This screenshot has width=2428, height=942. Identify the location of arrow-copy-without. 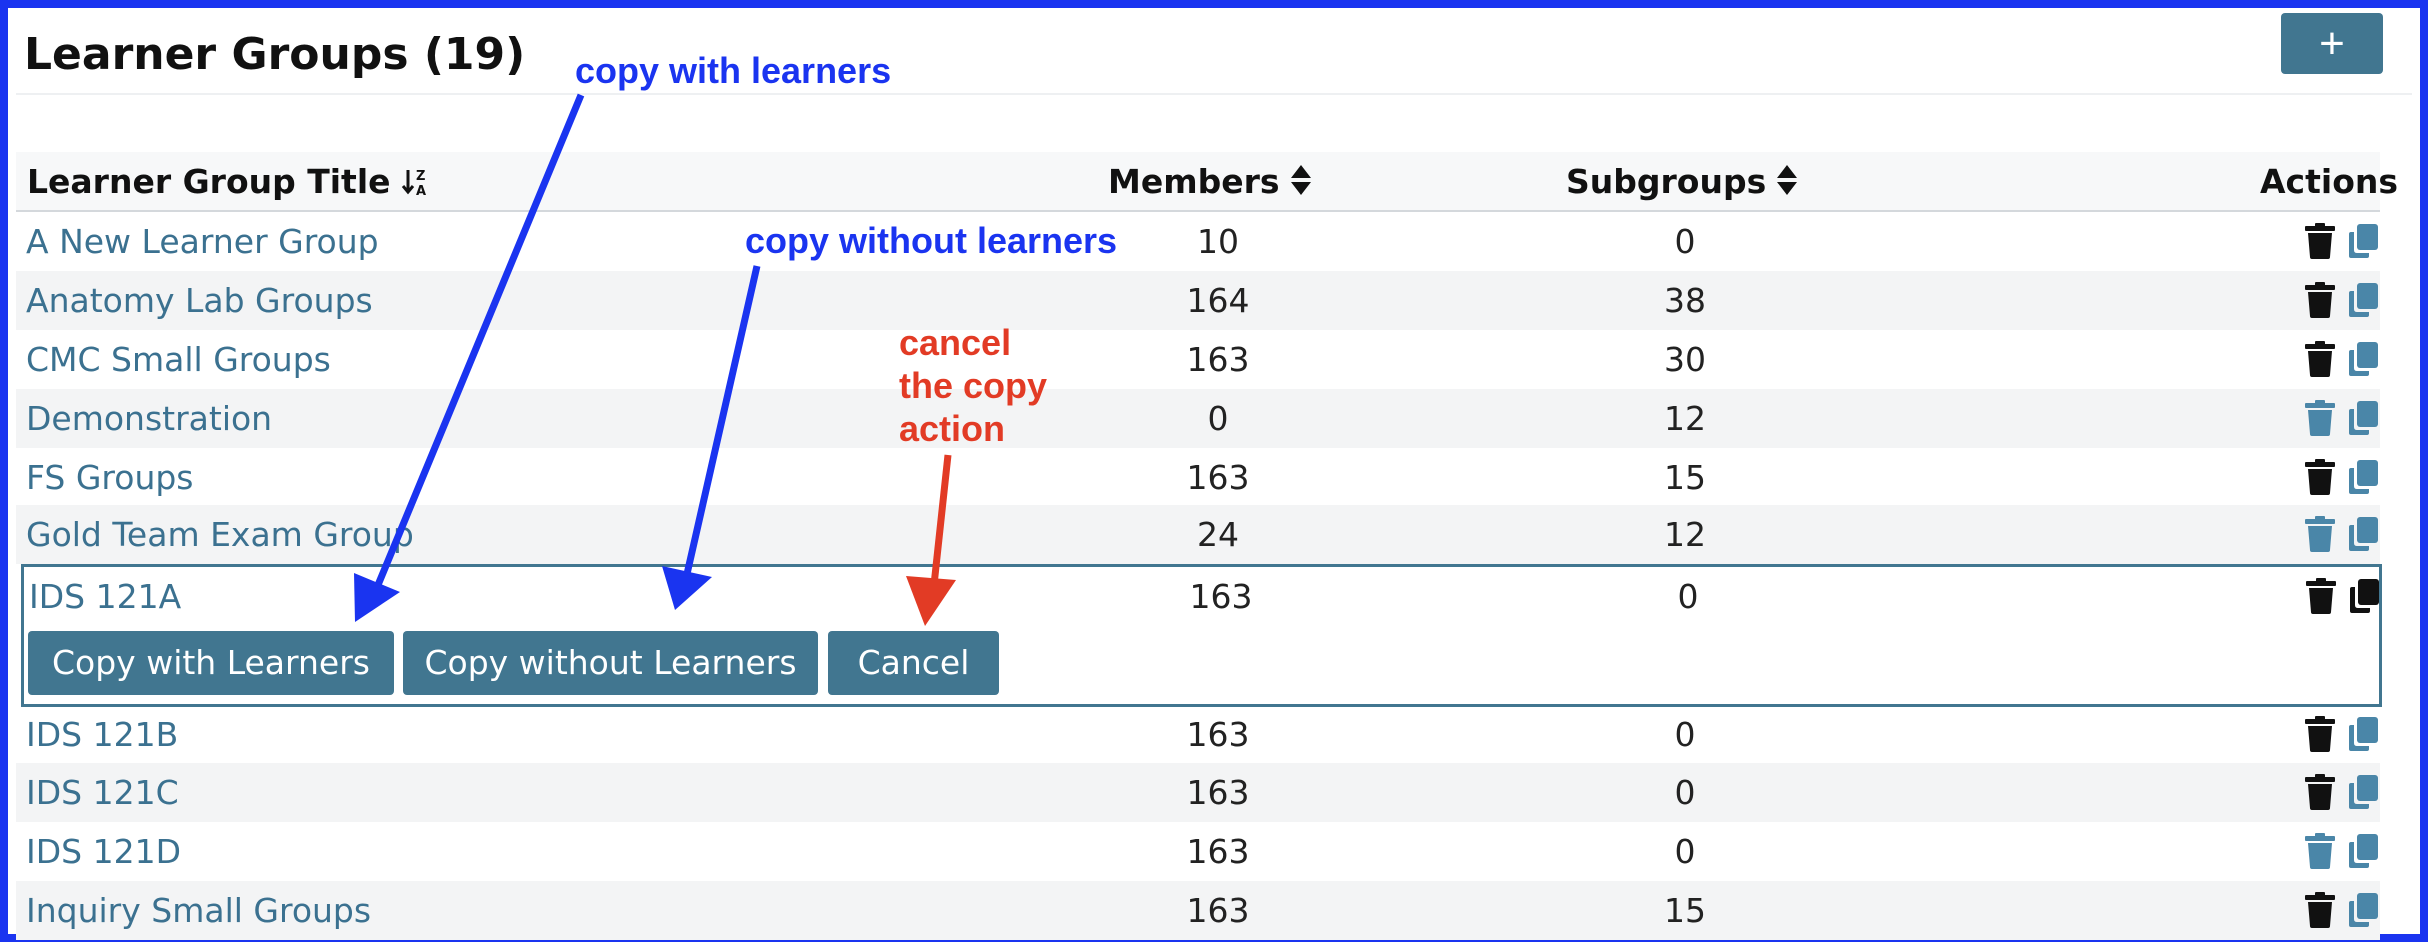
(711, 437).